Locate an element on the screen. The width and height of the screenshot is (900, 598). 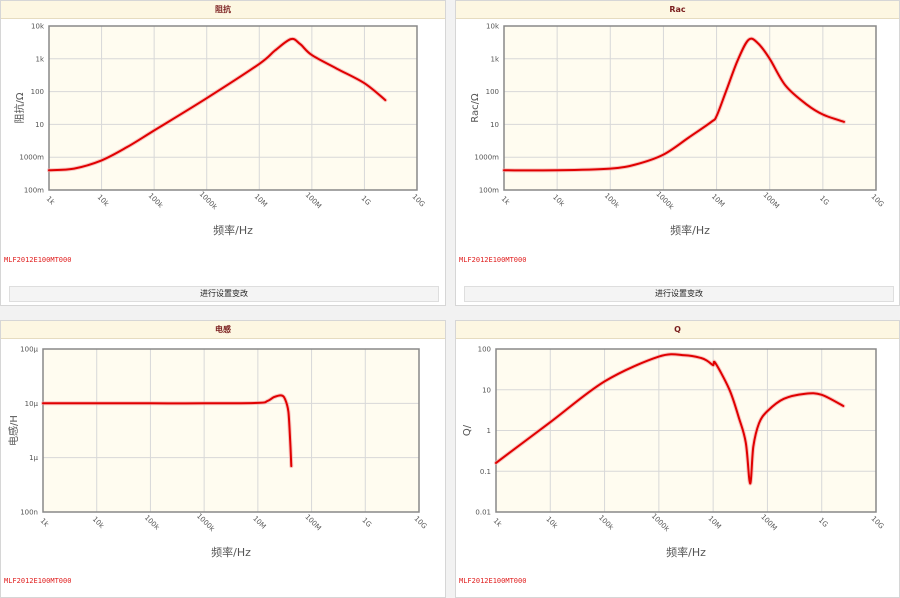
y-tick-label: 100n is located at coordinates (29, 513).